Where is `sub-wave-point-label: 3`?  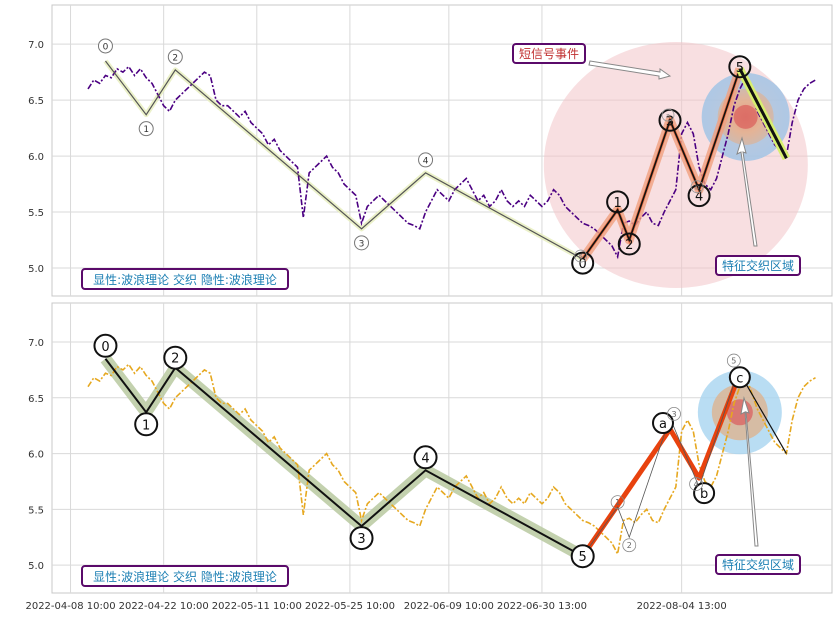 sub-wave-point-label: 3 is located at coordinates (670, 121).